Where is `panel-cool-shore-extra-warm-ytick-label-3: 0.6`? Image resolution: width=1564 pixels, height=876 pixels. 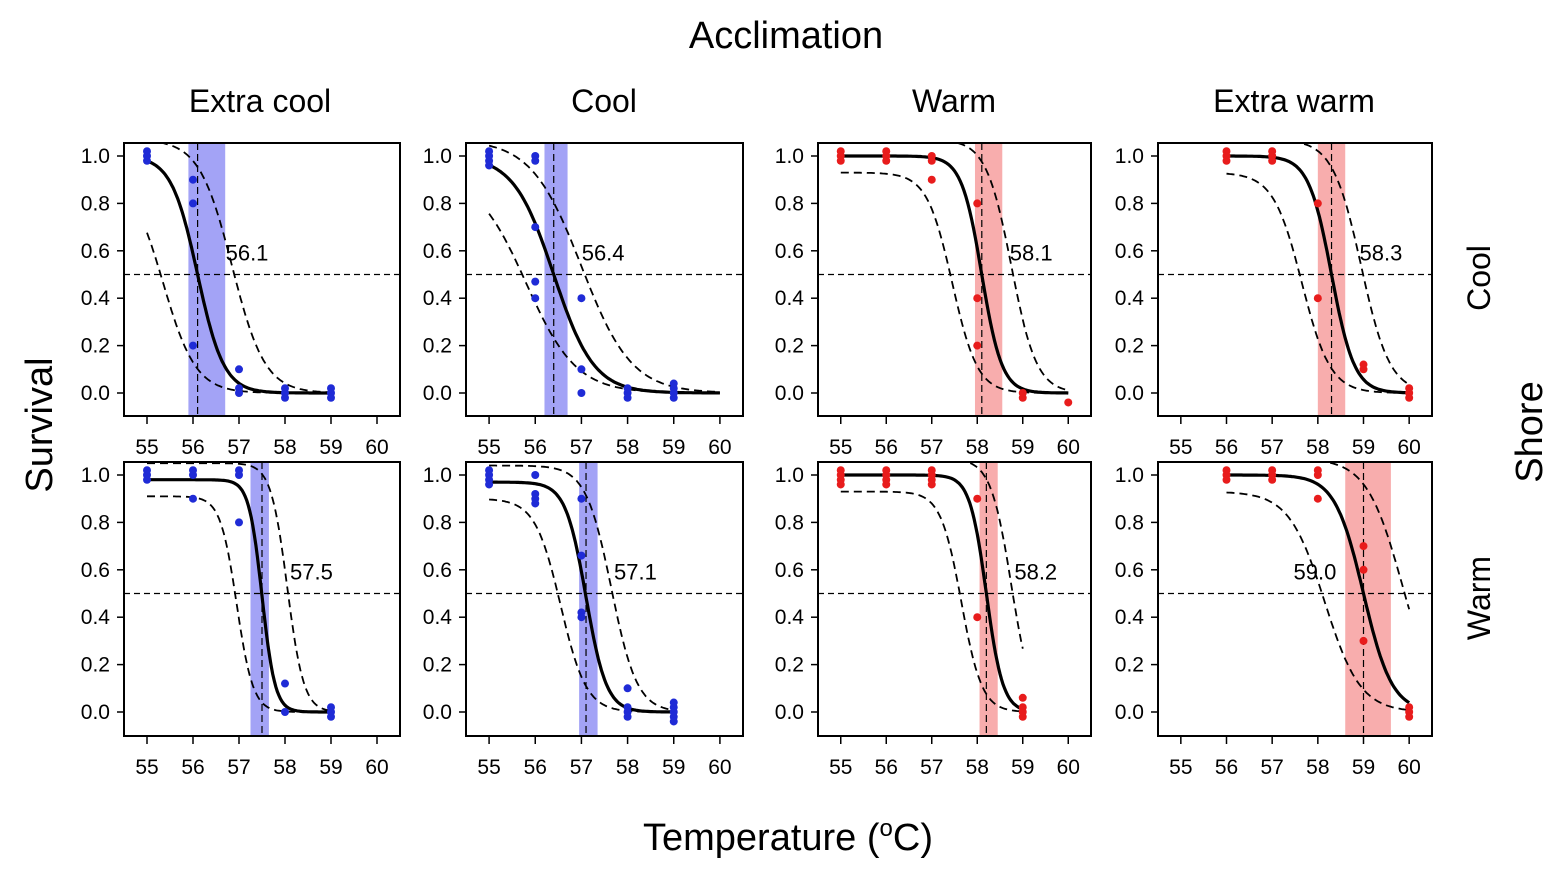
panel-cool-shore-extra-warm-ytick-label-3: 0.6 is located at coordinates (1129, 251).